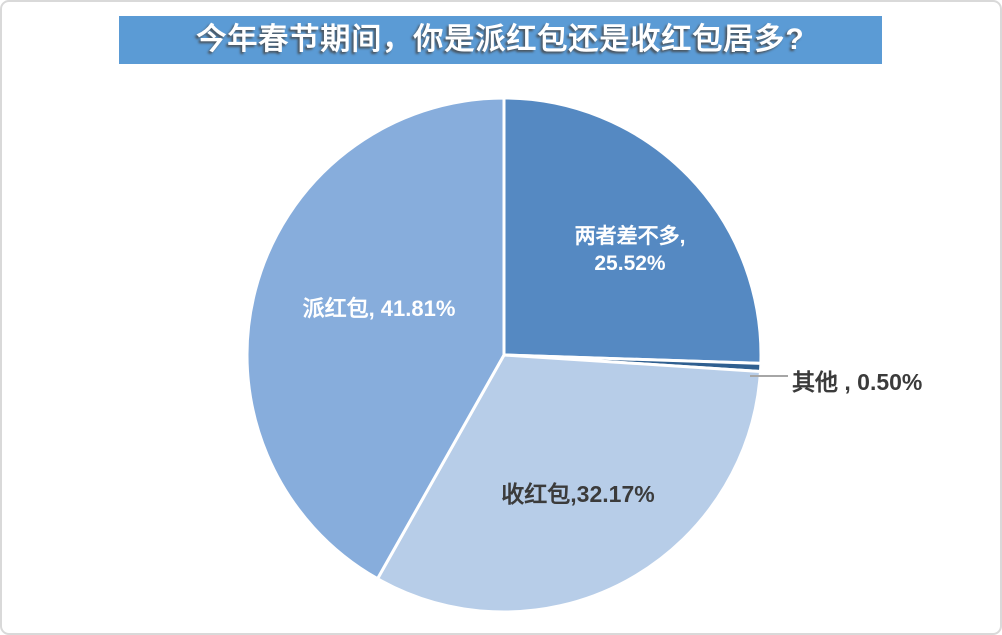  I want to click on pie-slice-liangzhe-chabuduo, so click(632, 230).